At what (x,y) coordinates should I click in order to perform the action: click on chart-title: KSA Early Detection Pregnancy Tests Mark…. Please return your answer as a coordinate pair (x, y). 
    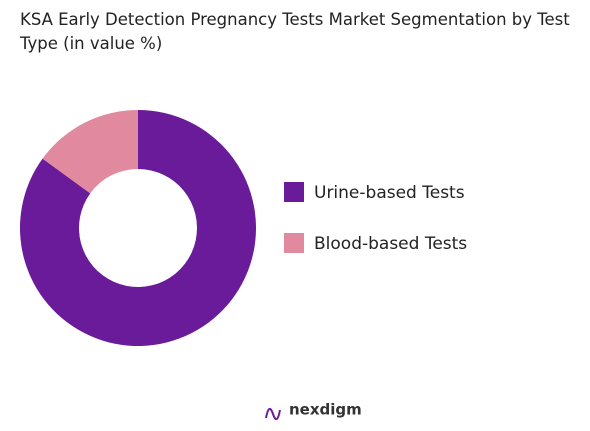
    Looking at the image, I should click on (295, 31).